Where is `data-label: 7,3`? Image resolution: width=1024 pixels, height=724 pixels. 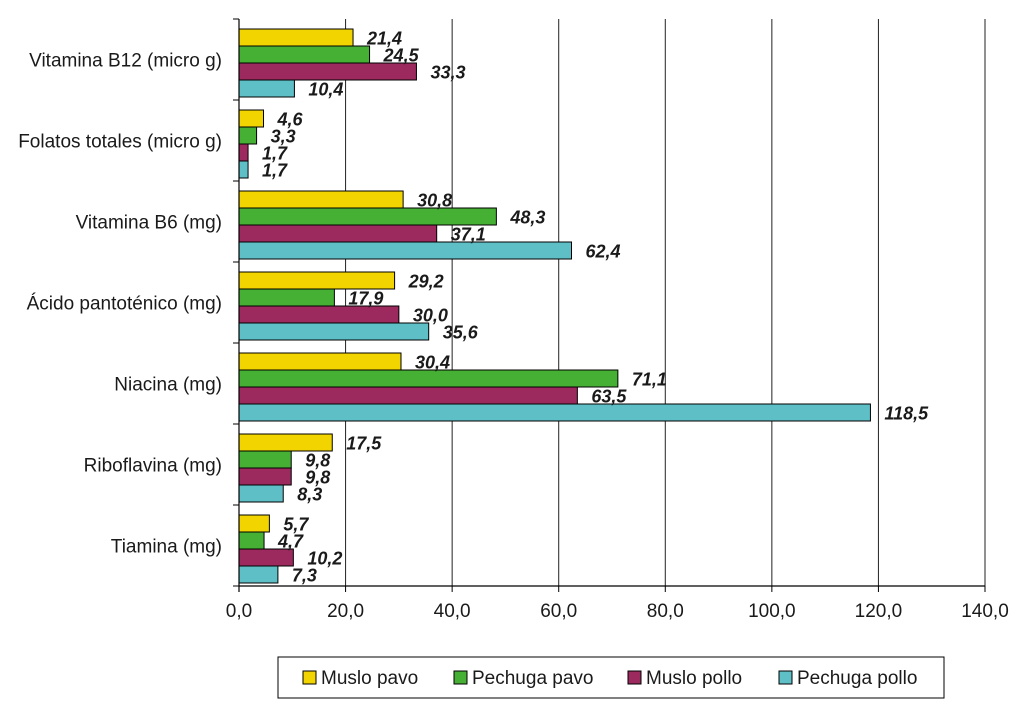
data-label: 7,3 is located at coordinates (304, 576).